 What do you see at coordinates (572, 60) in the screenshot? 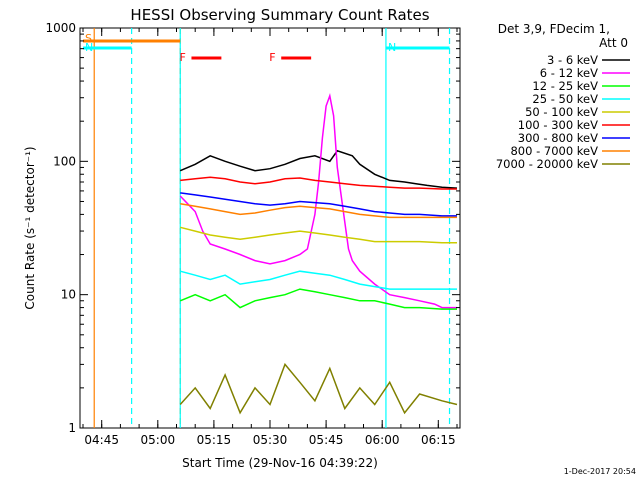
I see `legend-label-0: 3 - 6 keV` at bounding box center [572, 60].